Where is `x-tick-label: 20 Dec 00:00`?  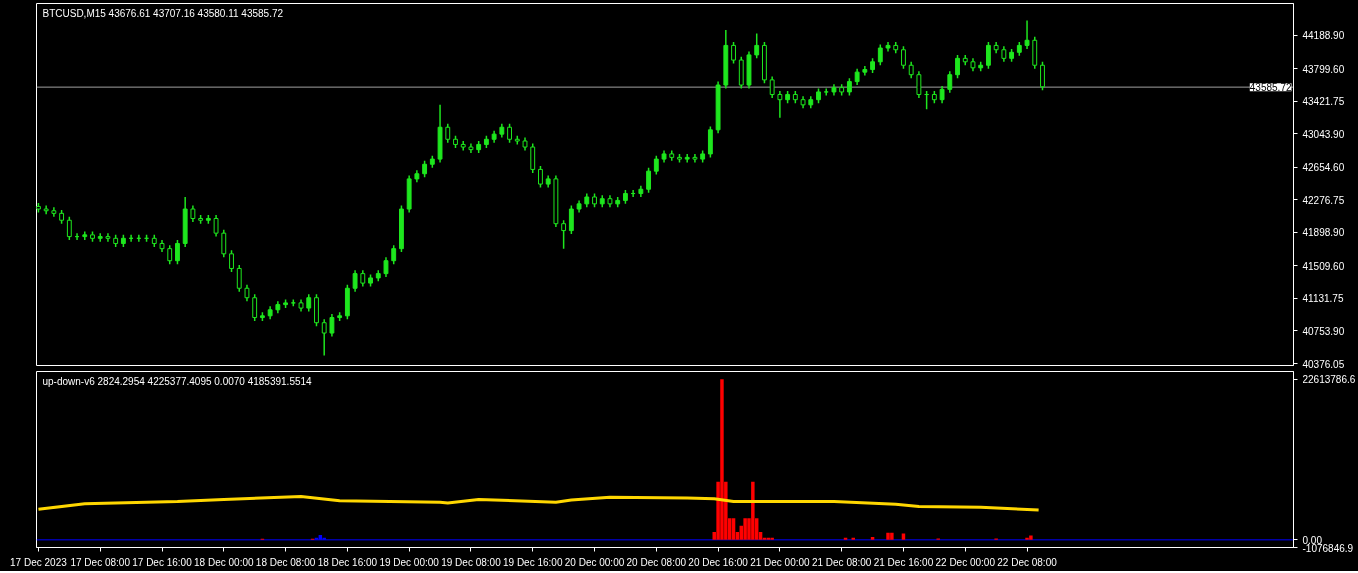 x-tick-label: 20 Dec 00:00 is located at coordinates (594, 562).